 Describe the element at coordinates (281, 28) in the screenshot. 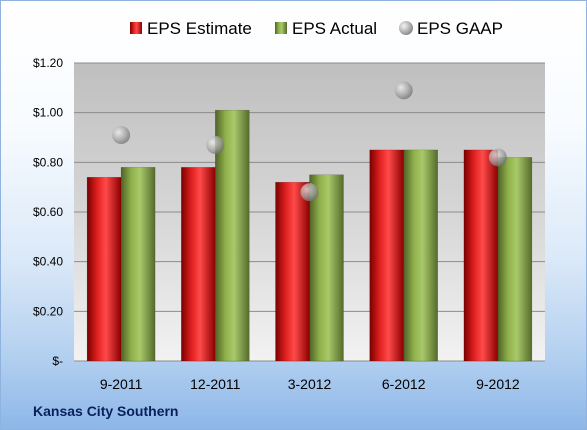

I see `legend-swatch-eps-actual` at that location.